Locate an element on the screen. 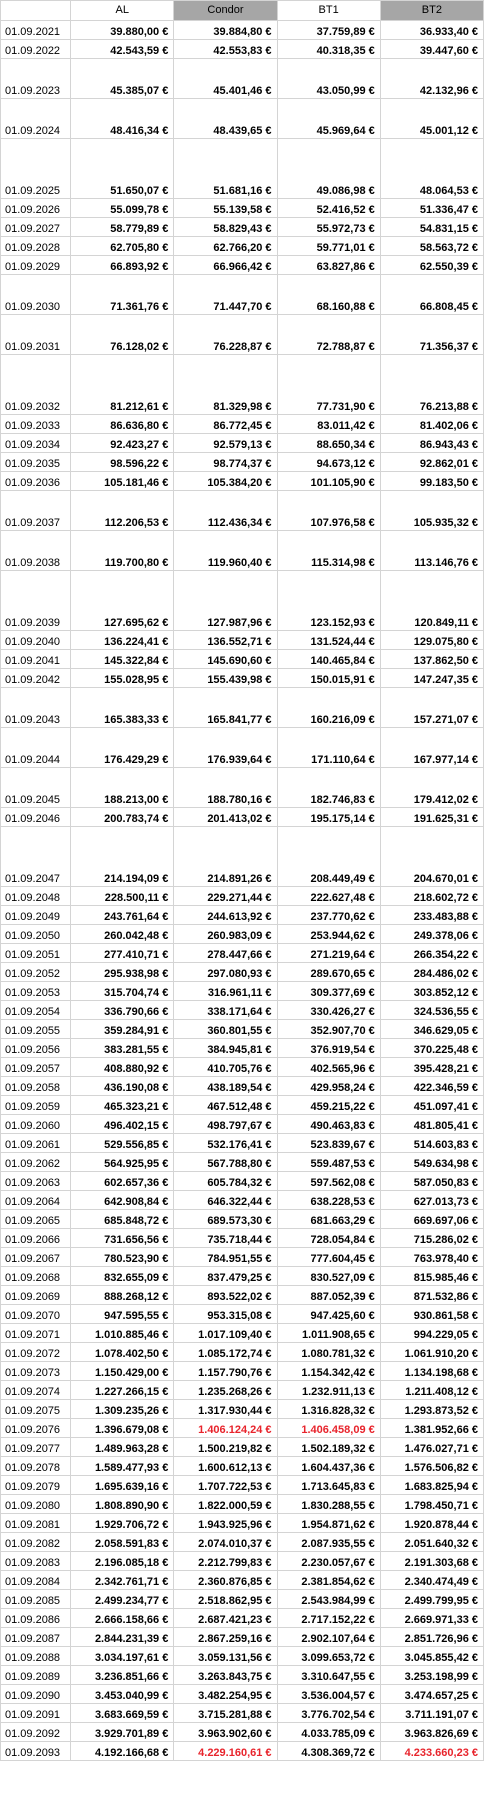  bt2-value-cell: 1.211.408,12 € is located at coordinates (431, 1390).